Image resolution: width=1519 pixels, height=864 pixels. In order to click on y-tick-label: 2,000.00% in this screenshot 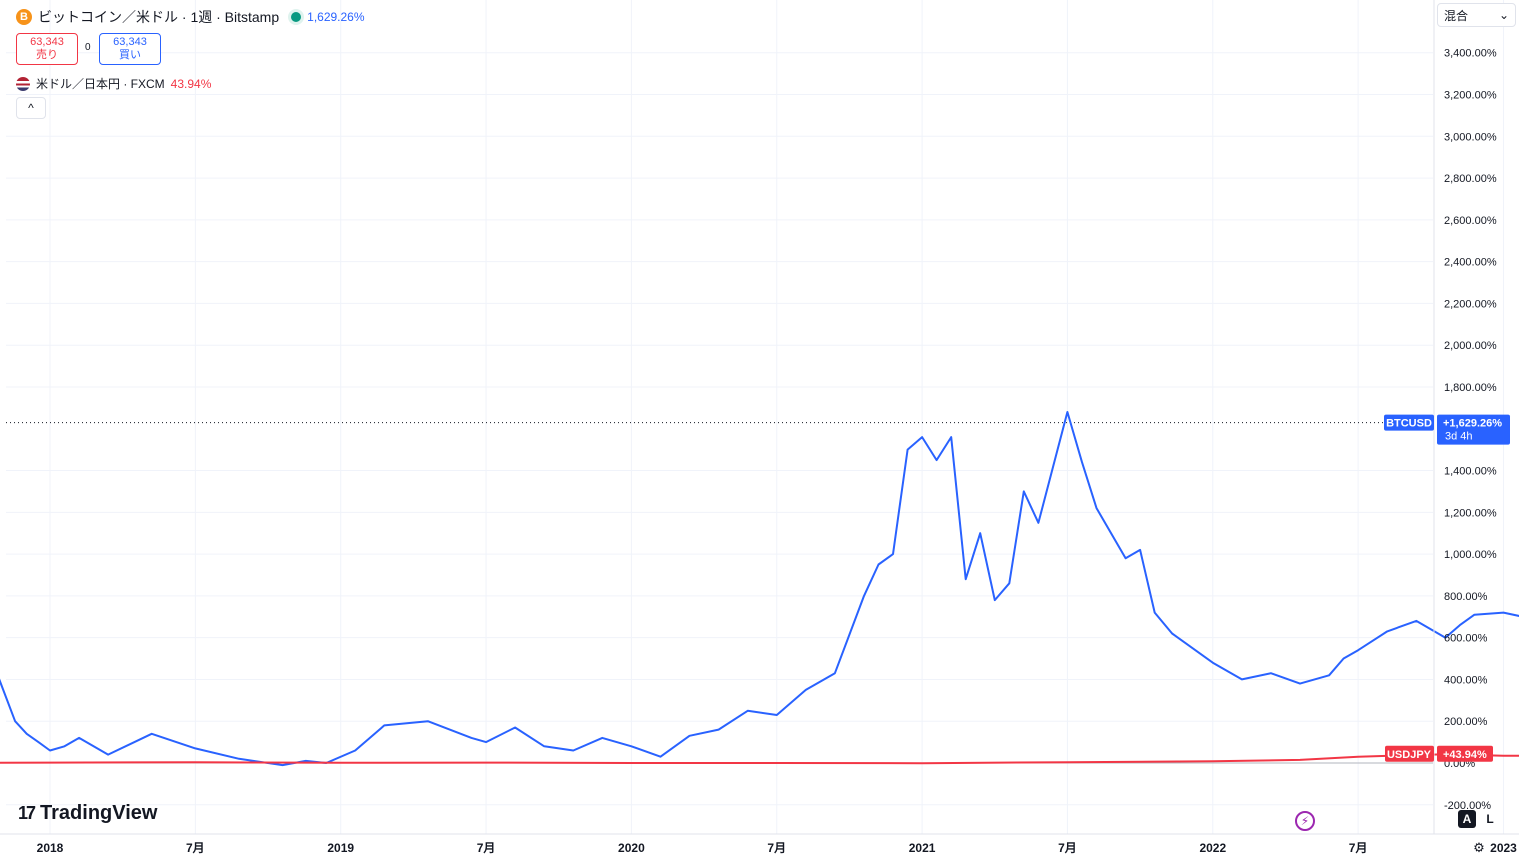, I will do `click(1470, 346)`.